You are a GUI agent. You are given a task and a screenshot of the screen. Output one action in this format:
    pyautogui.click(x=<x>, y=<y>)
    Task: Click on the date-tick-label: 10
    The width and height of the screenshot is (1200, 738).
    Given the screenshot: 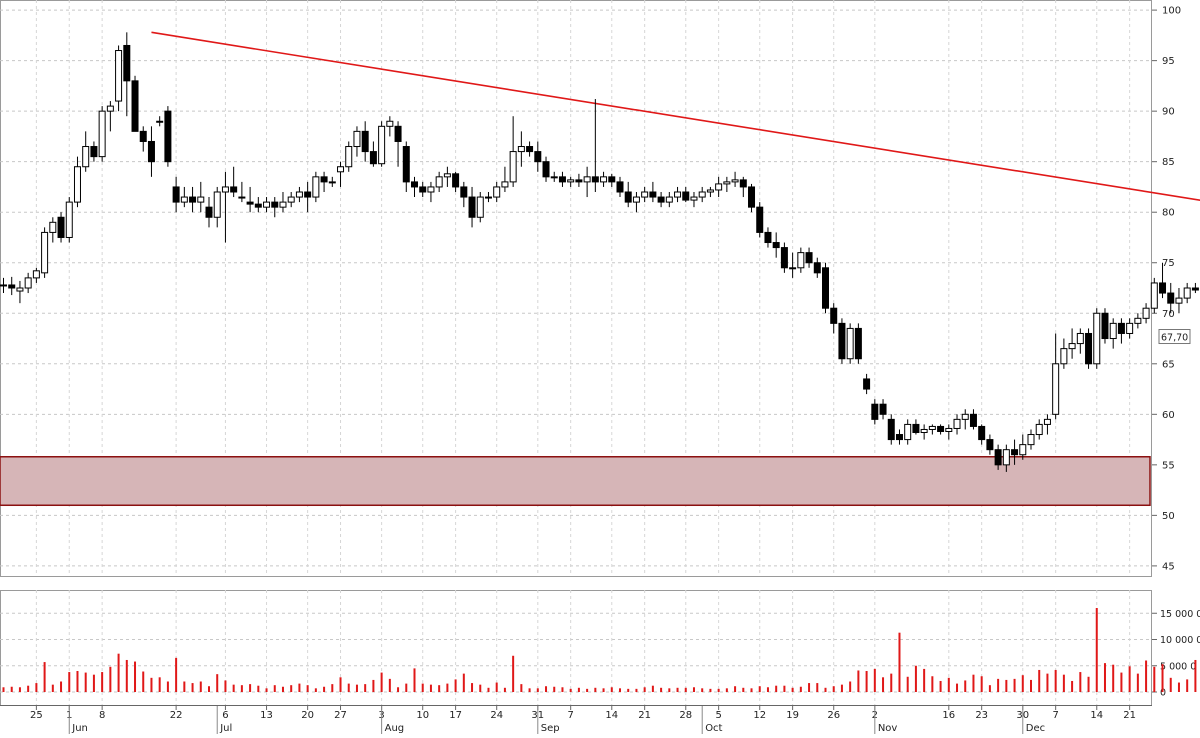 What is the action you would take?
    pyautogui.click(x=422, y=715)
    